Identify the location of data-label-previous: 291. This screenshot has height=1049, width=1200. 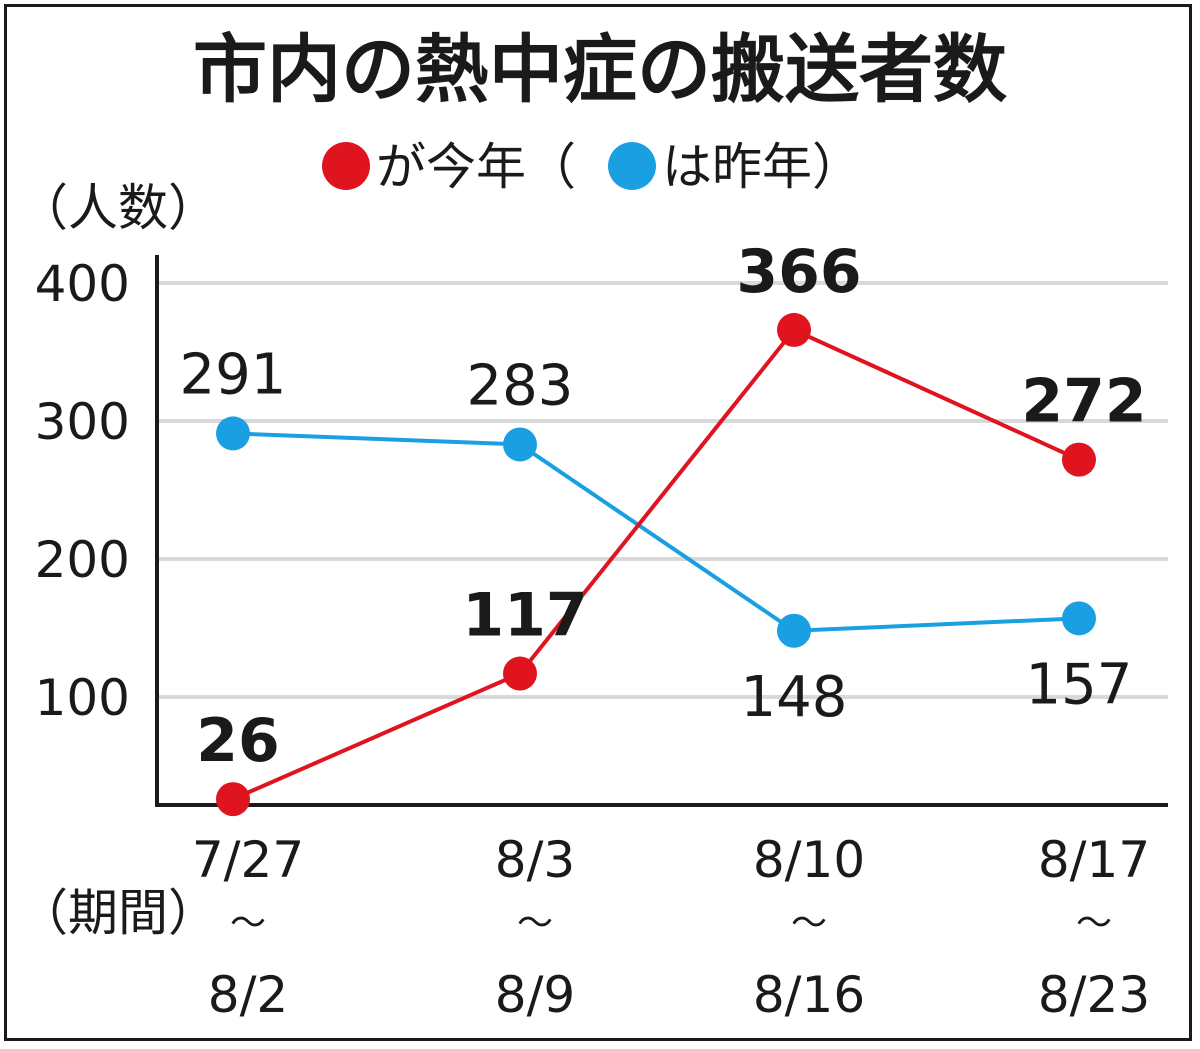
(233, 374).